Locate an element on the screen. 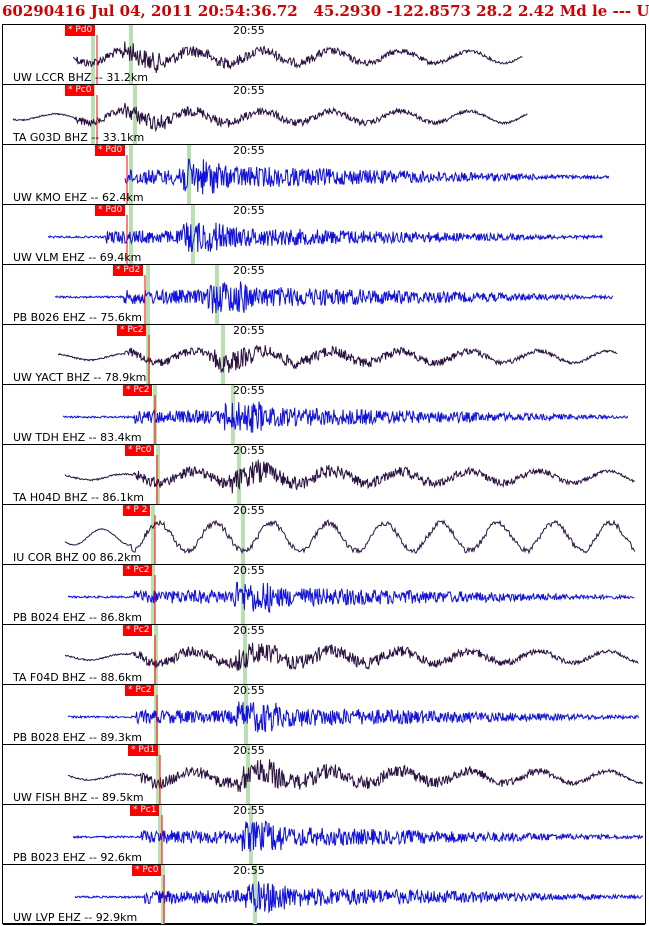 Image resolution: width=649 pixels, height=926 pixels. trace-row: * Pc1 20:55 PB B023 EHZ -- 92.6km is located at coordinates (324, 835).